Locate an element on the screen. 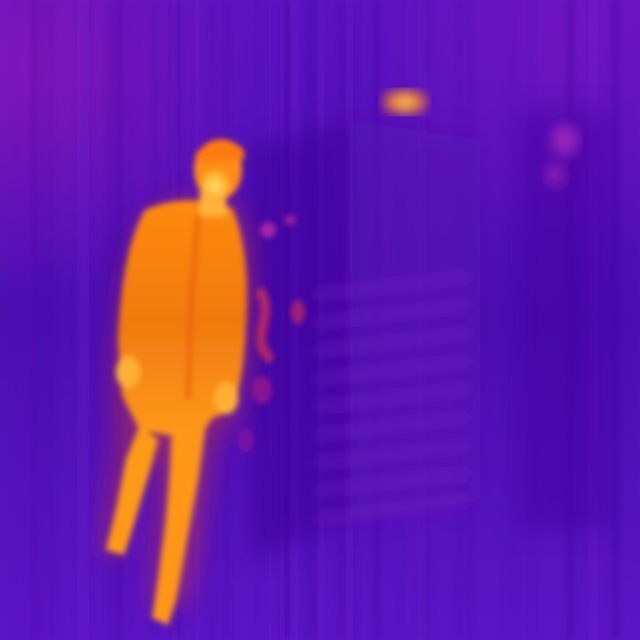 The image size is (640, 640). hand-reflection-spots is located at coordinates (271, 333).